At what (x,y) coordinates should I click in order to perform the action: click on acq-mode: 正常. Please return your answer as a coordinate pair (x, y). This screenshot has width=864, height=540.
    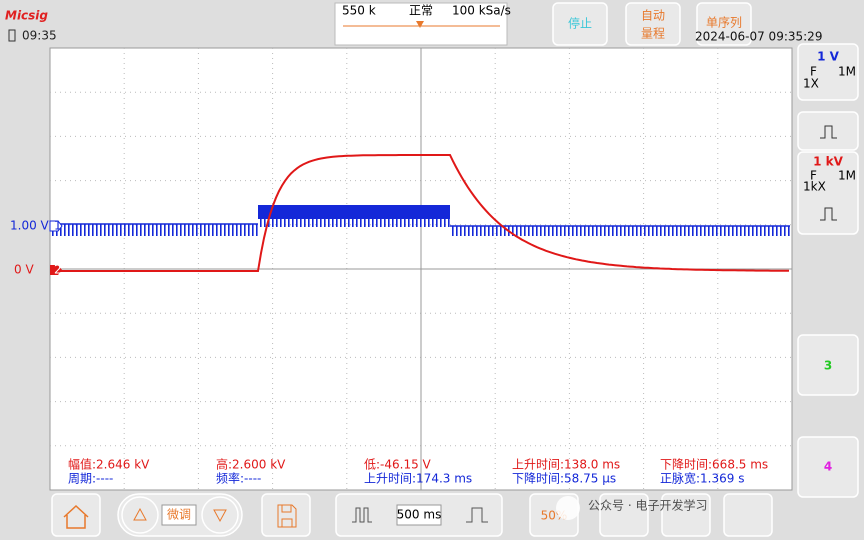
    Looking at the image, I should click on (421, 11).